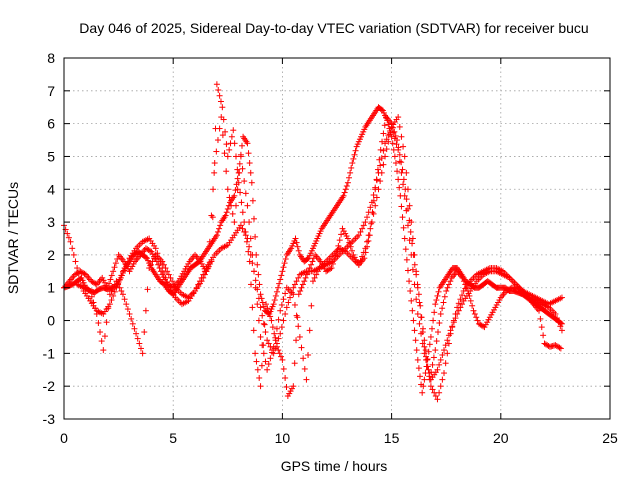 This screenshot has width=640, height=480. I want to click on y-tick-label: 8, so click(51, 58).